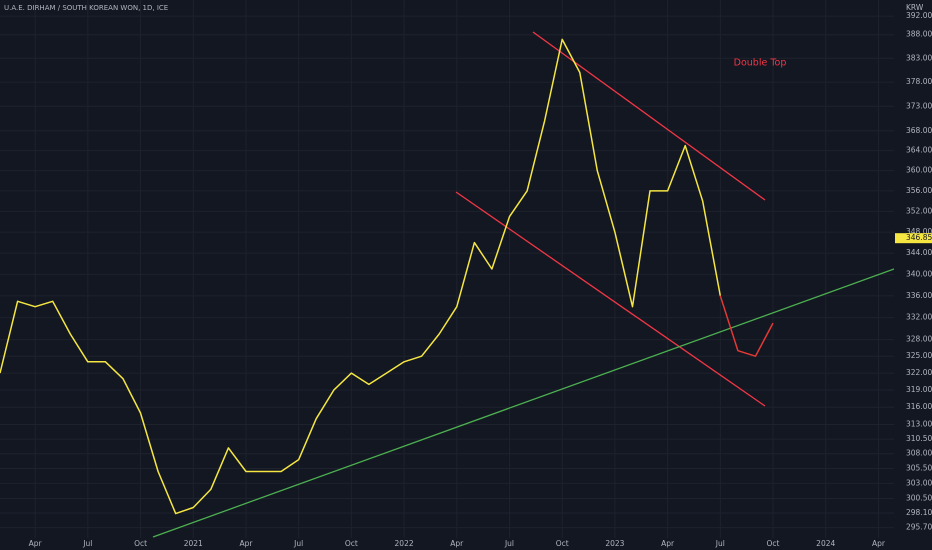  What do you see at coordinates (919, 15) in the screenshot?
I see `y-tick-label: 392.00` at bounding box center [919, 15].